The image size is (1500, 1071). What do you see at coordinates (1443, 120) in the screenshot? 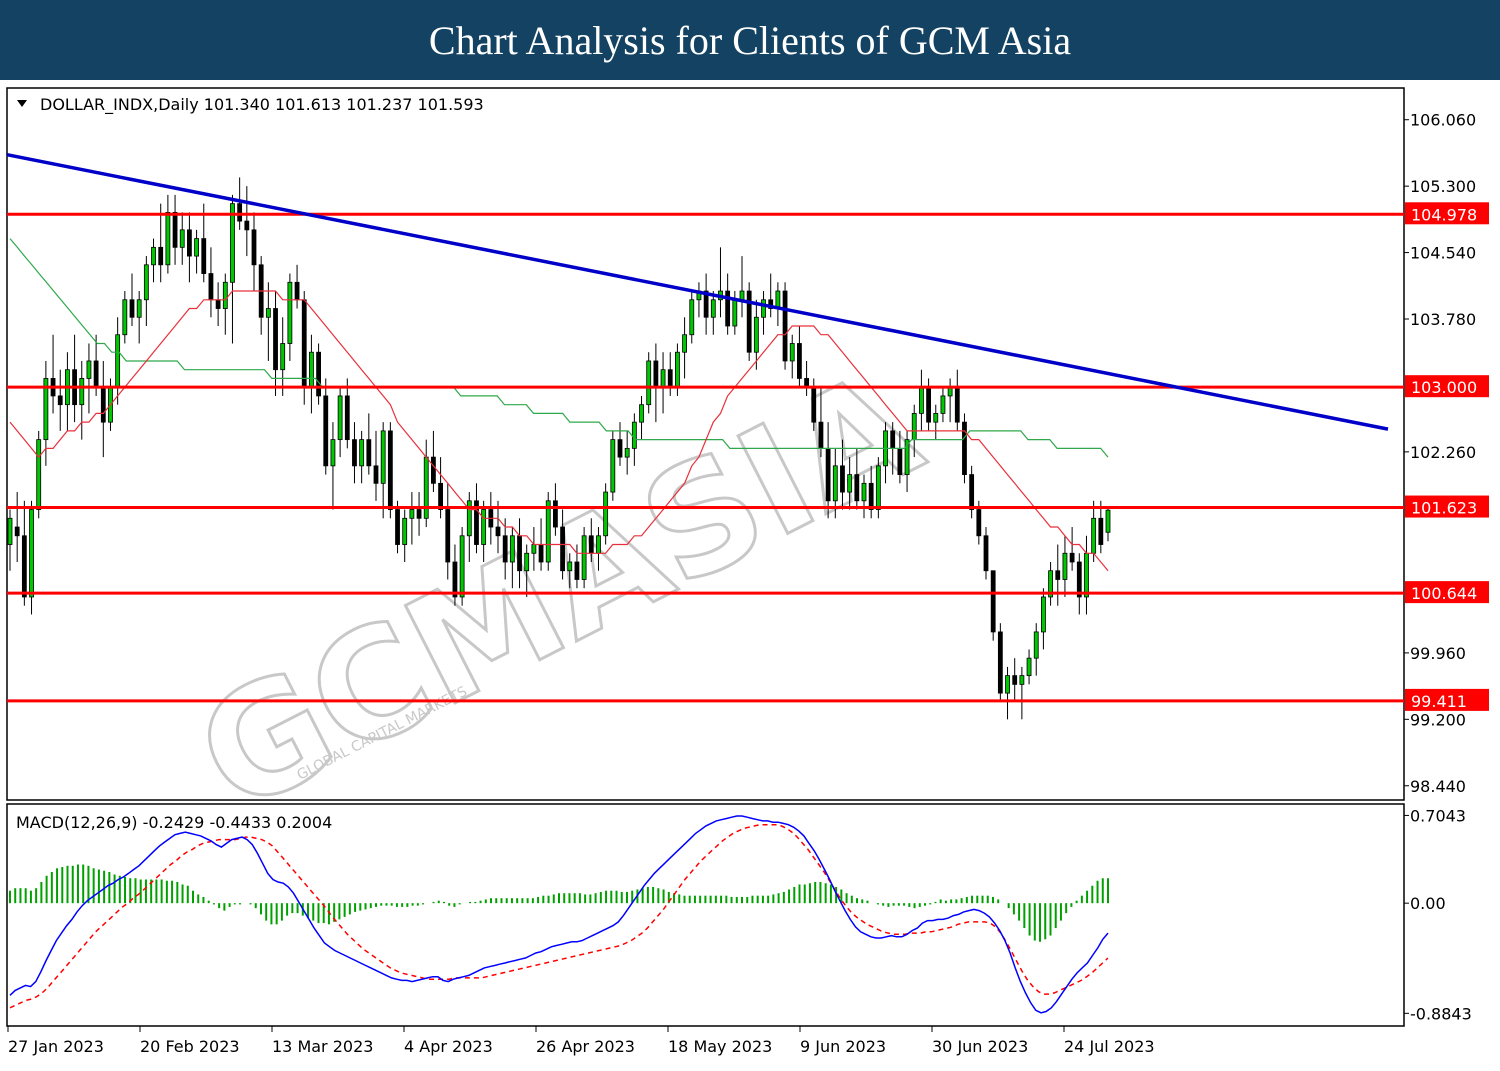
I see `price-tick-label: 106.060` at bounding box center [1443, 120].